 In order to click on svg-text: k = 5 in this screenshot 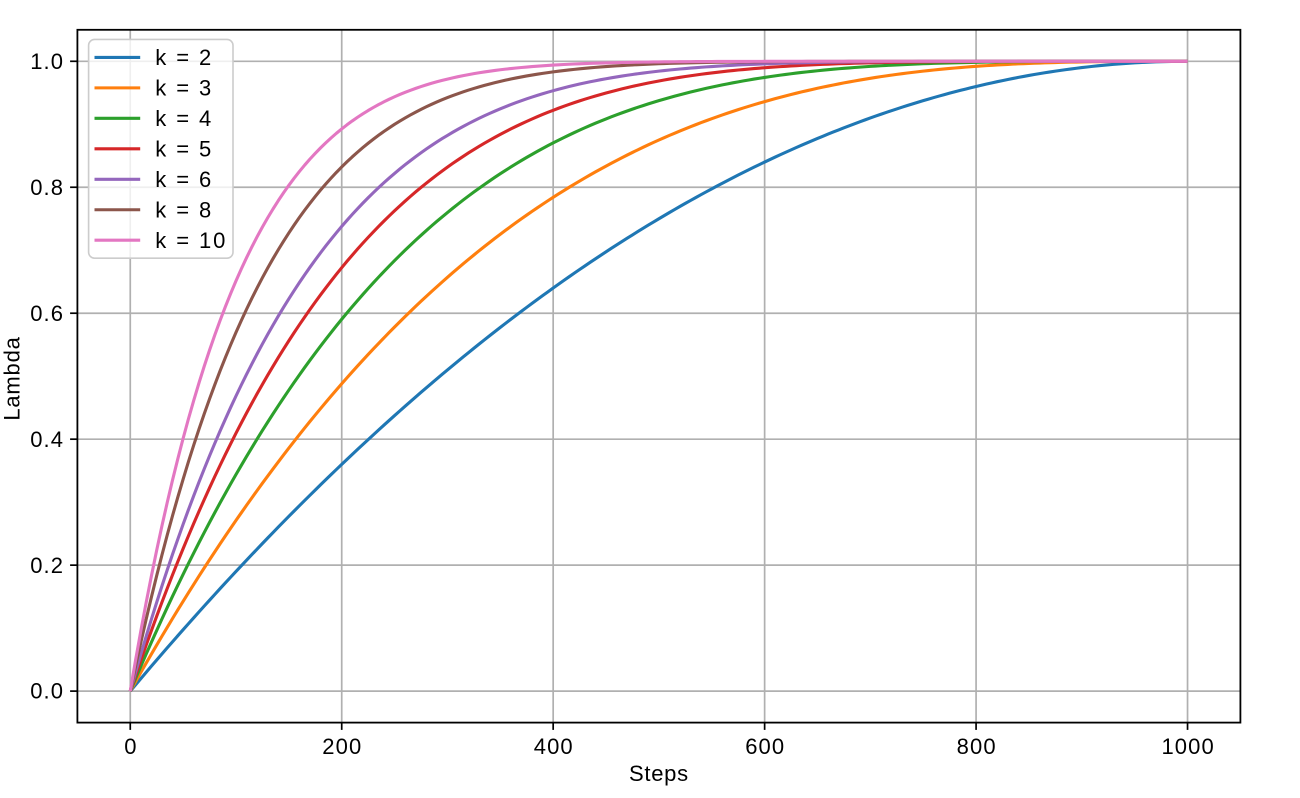, I will do `click(184, 148)`.